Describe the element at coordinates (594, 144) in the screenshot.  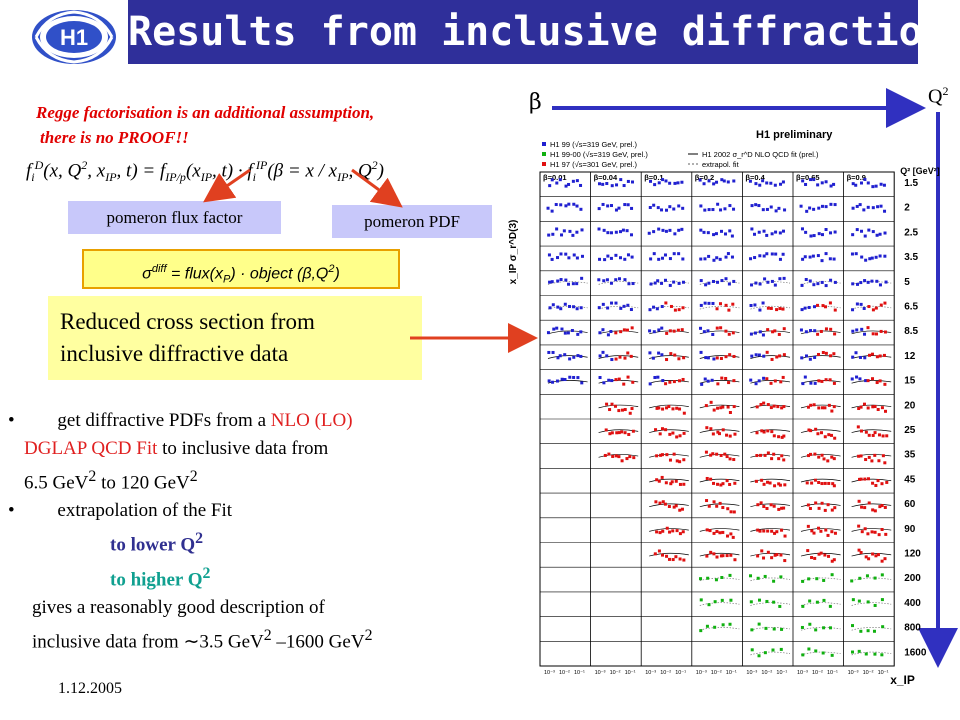
I see `legend-entry: H1 99 (√s=319 GeV, prel.)` at that location.